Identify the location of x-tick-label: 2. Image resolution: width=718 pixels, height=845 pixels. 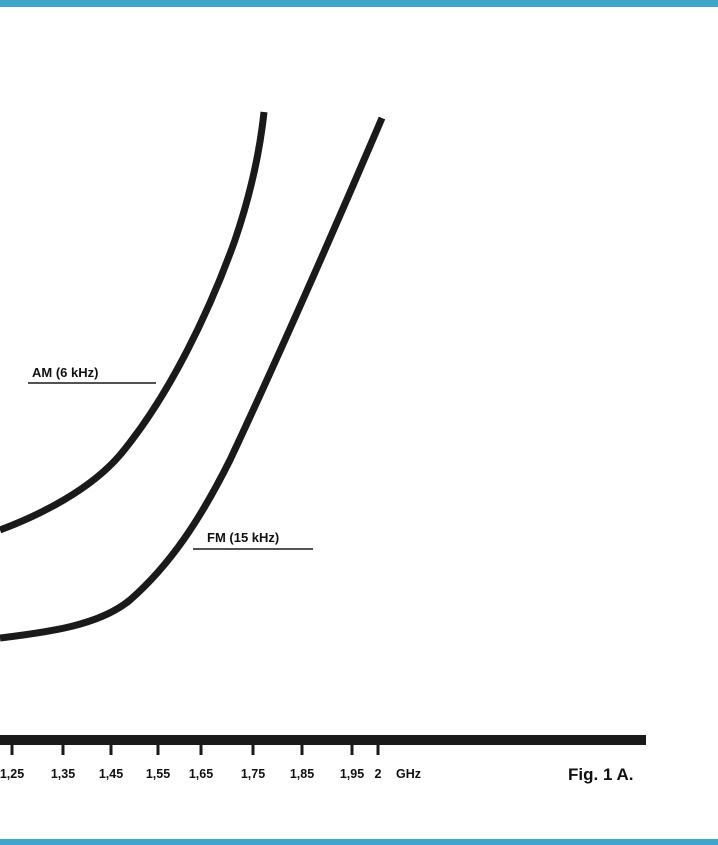
(378, 774).